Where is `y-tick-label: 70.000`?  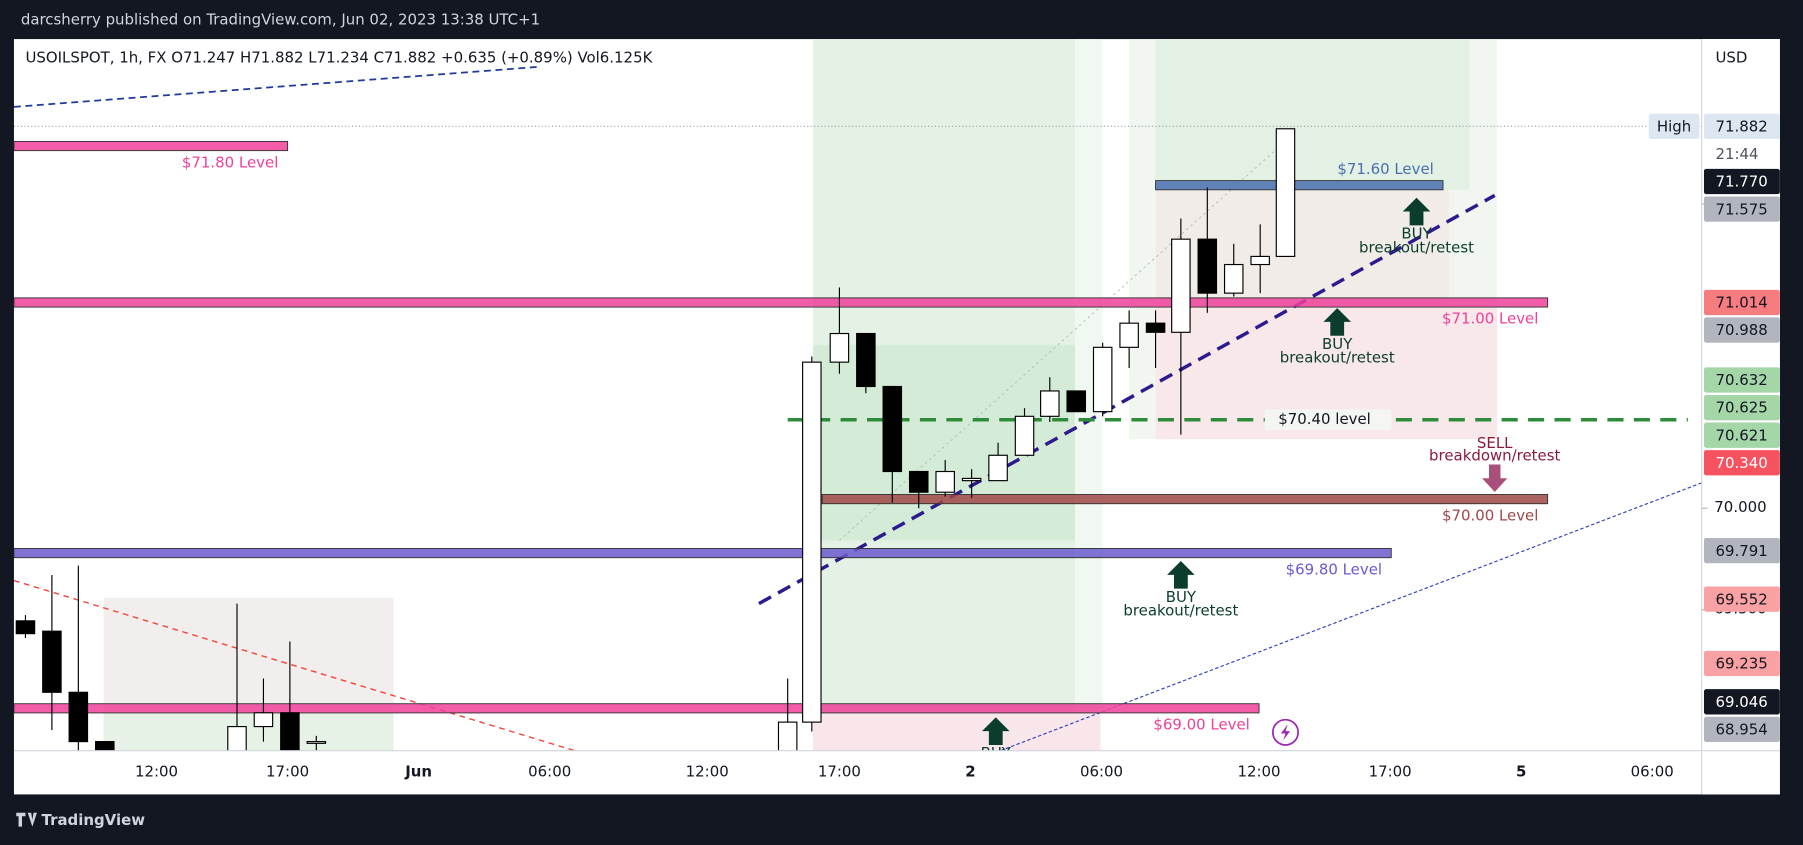
y-tick-label: 70.000 is located at coordinates (1740, 507).